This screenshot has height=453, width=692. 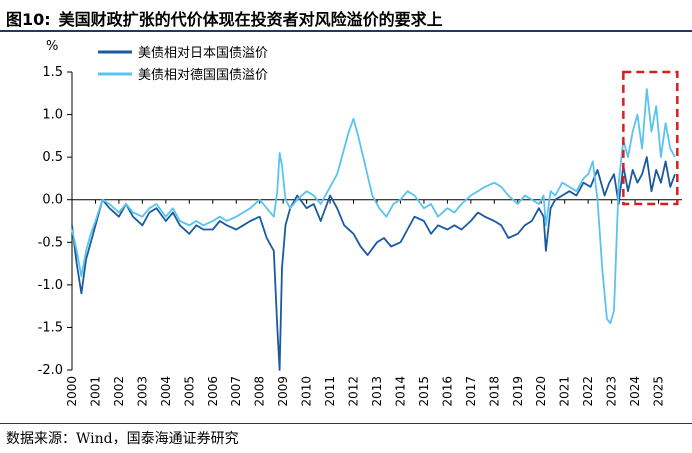 I want to click on y-tick-label: -2.0, so click(x=50, y=370).